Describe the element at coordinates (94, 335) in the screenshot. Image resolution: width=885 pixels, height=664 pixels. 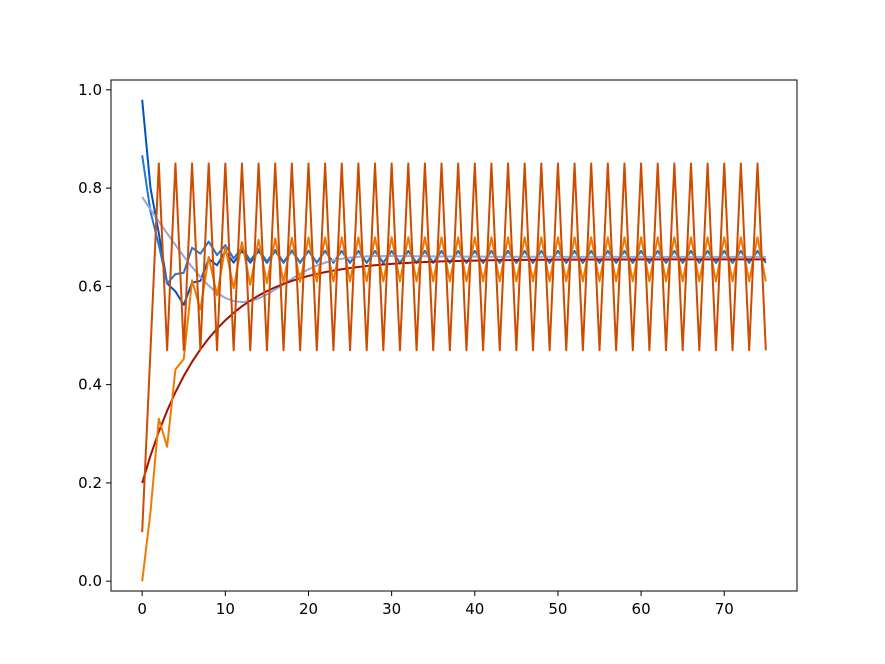
I see `y-axis: 0.0 0.2 0.4 0.6 0.8 1.0` at that location.